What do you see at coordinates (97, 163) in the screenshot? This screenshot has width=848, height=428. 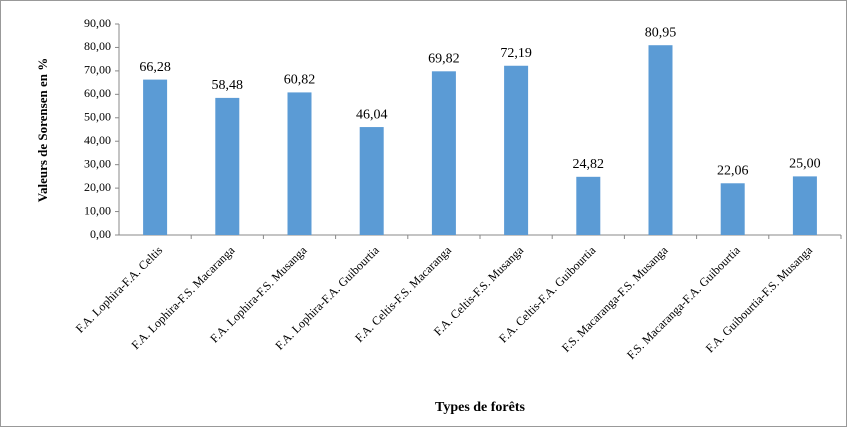 I see `y-tick-label: 30,00` at bounding box center [97, 163].